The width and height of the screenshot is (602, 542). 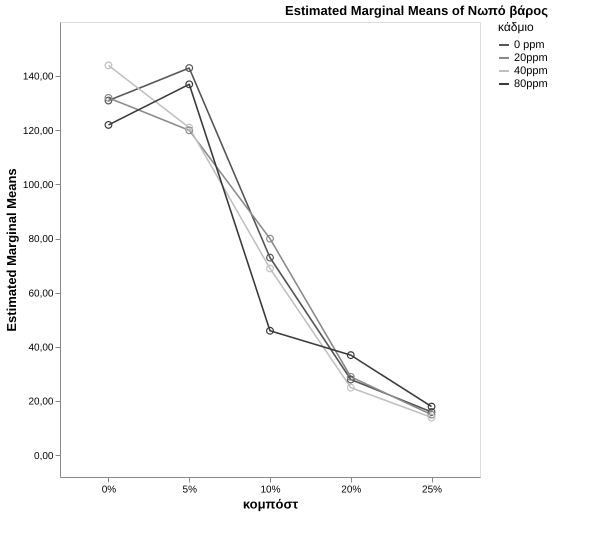 I want to click on y-tick-label: 120,00, so click(x=38, y=131).